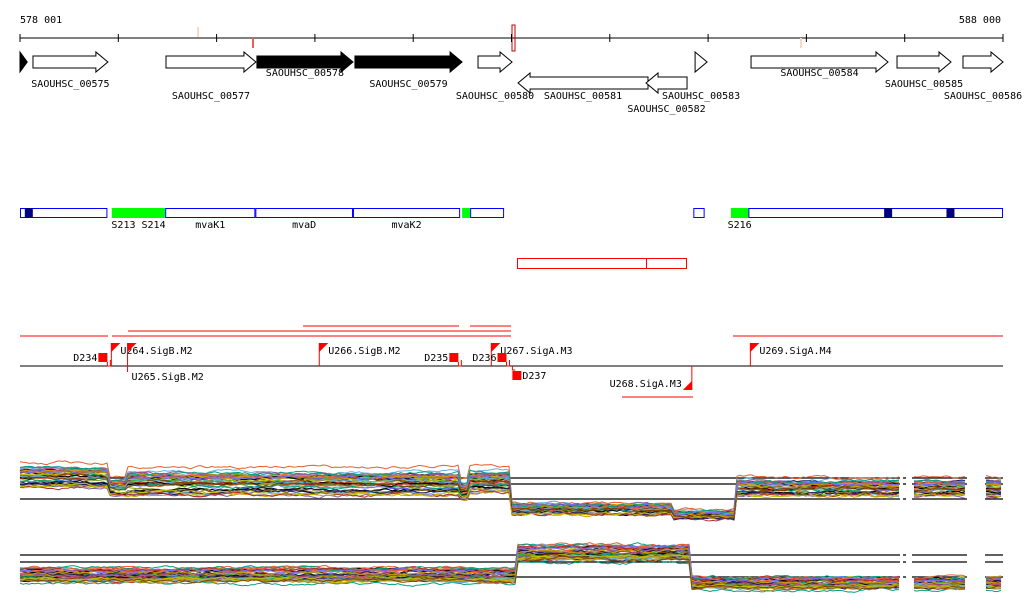 The height and width of the screenshot is (611, 1024). What do you see at coordinates (666, 109) in the screenshot?
I see `gene-label: SAOUHSC_00582` at bounding box center [666, 109].